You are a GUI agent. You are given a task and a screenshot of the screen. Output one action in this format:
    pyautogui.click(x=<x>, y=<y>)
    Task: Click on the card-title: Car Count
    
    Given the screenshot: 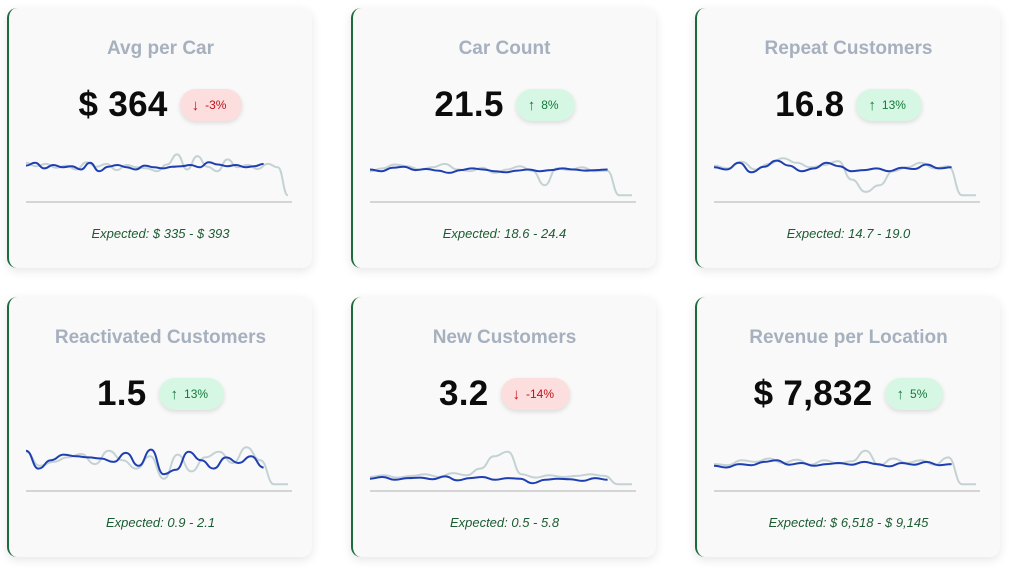 What is the action you would take?
    pyautogui.click(x=504, y=48)
    